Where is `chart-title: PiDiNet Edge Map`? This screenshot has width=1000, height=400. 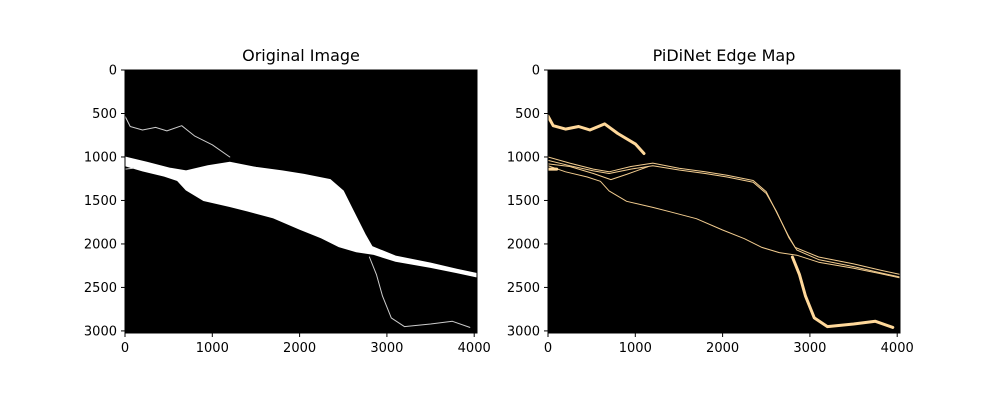 chart-title: PiDiNet Edge Map is located at coordinates (724, 55).